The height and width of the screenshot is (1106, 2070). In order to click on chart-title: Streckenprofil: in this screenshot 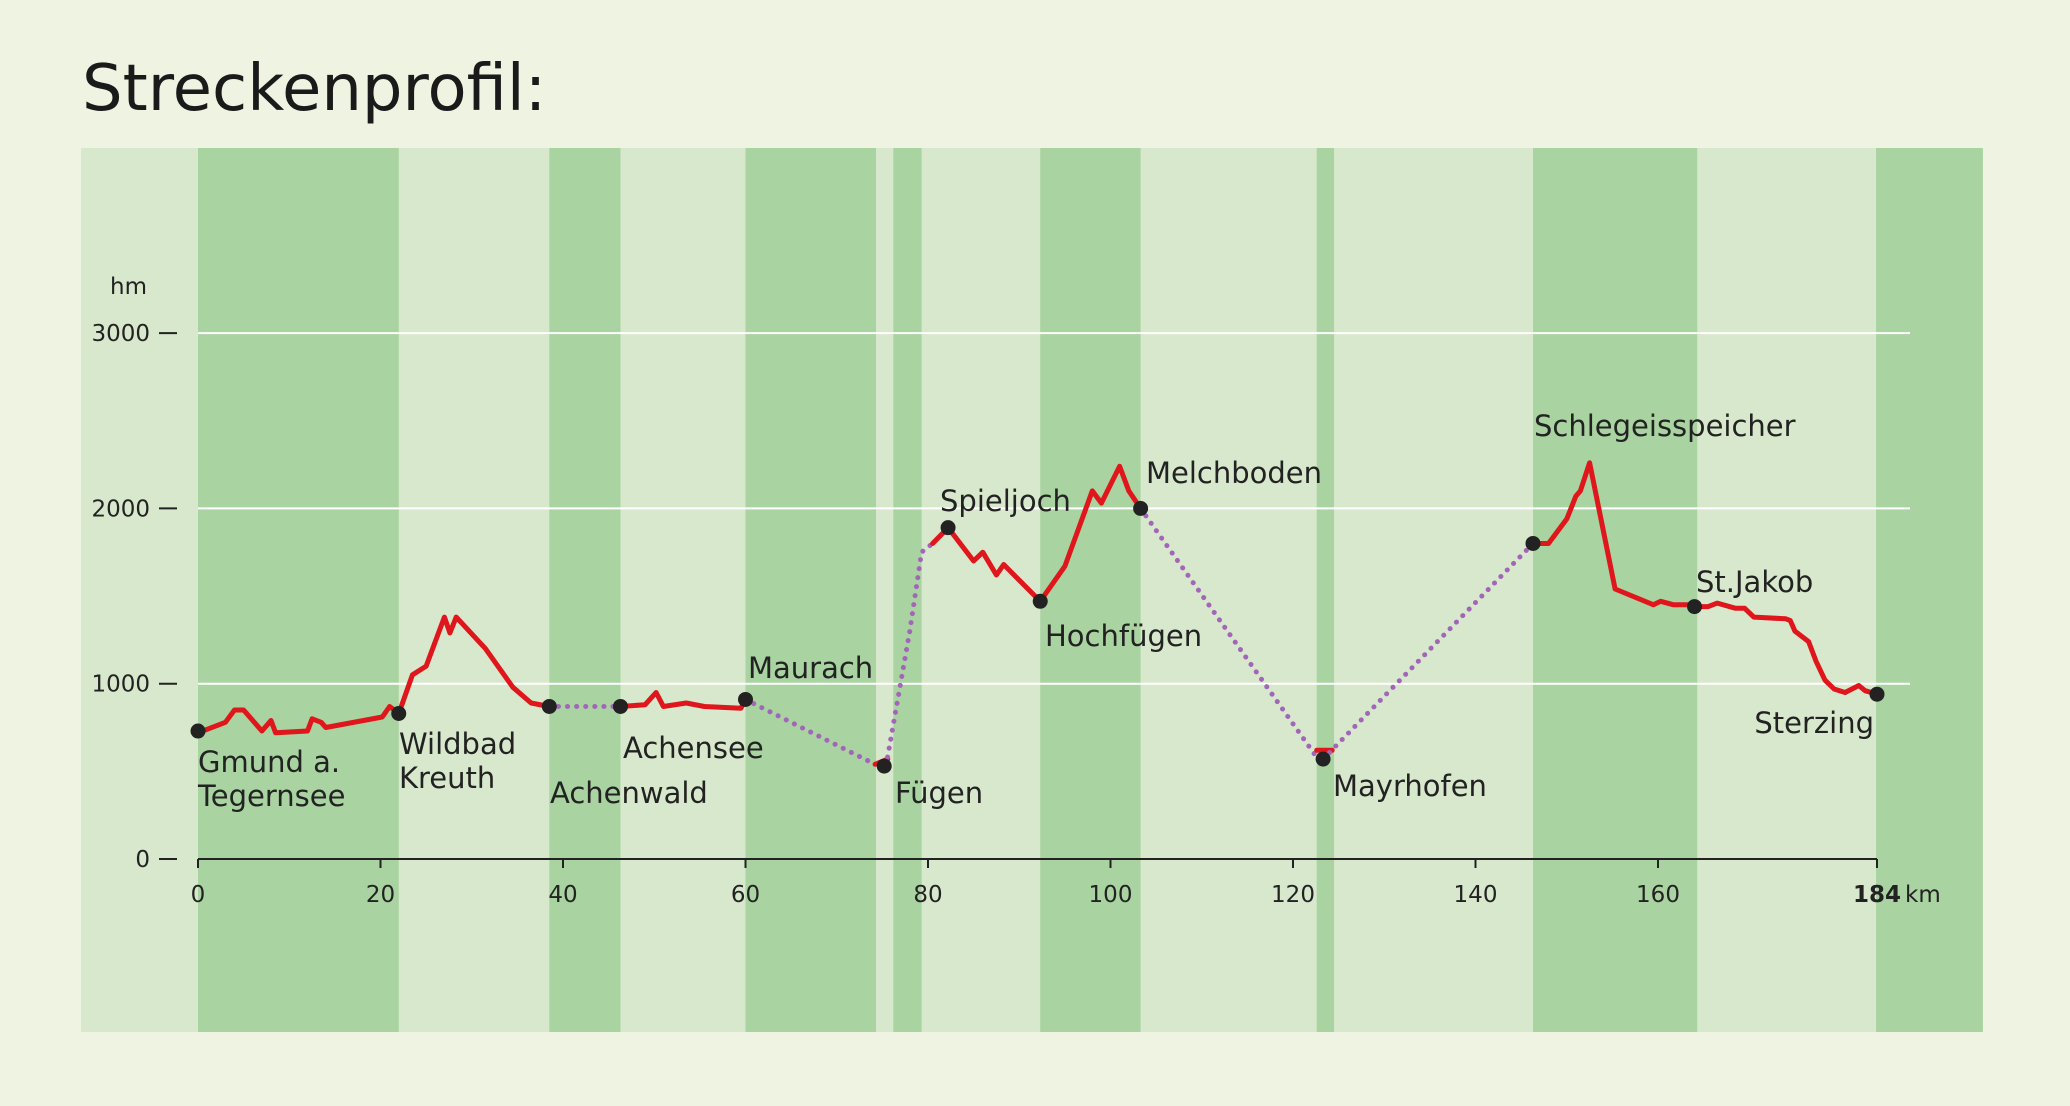, I will do `click(314, 89)`.